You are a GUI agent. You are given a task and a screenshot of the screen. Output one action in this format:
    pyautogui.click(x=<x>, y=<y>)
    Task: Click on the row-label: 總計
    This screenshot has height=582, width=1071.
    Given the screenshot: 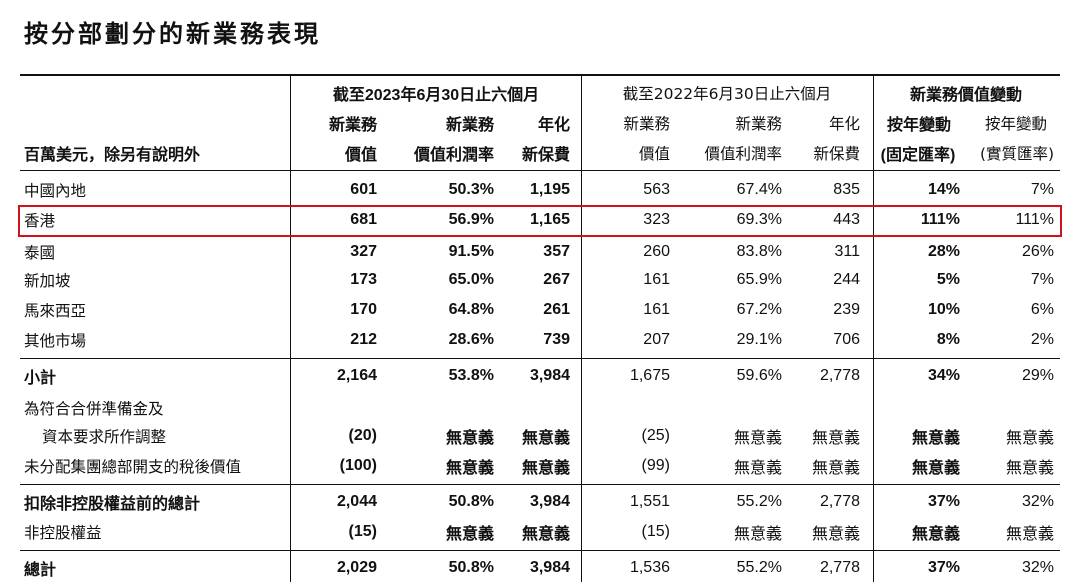 What is the action you would take?
    pyautogui.click(x=40, y=570)
    